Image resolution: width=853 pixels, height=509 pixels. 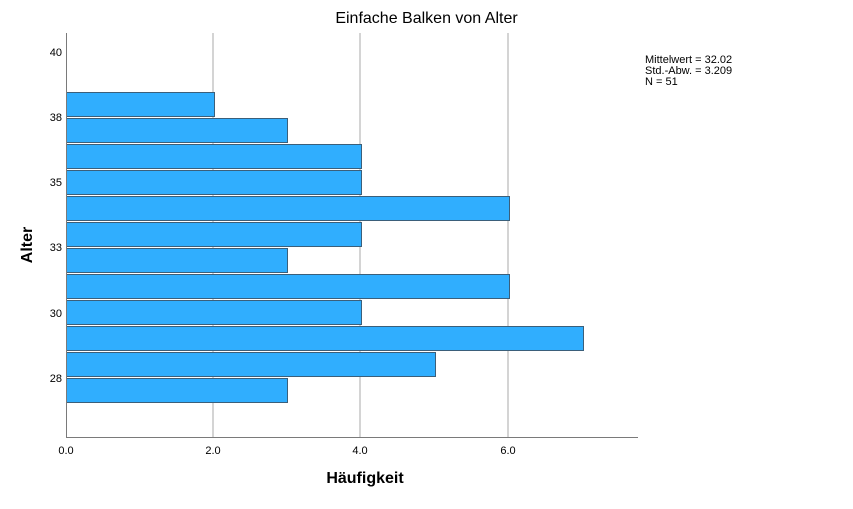 What do you see at coordinates (508, 451) in the screenshot?
I see `x-tick: 6.0` at bounding box center [508, 451].